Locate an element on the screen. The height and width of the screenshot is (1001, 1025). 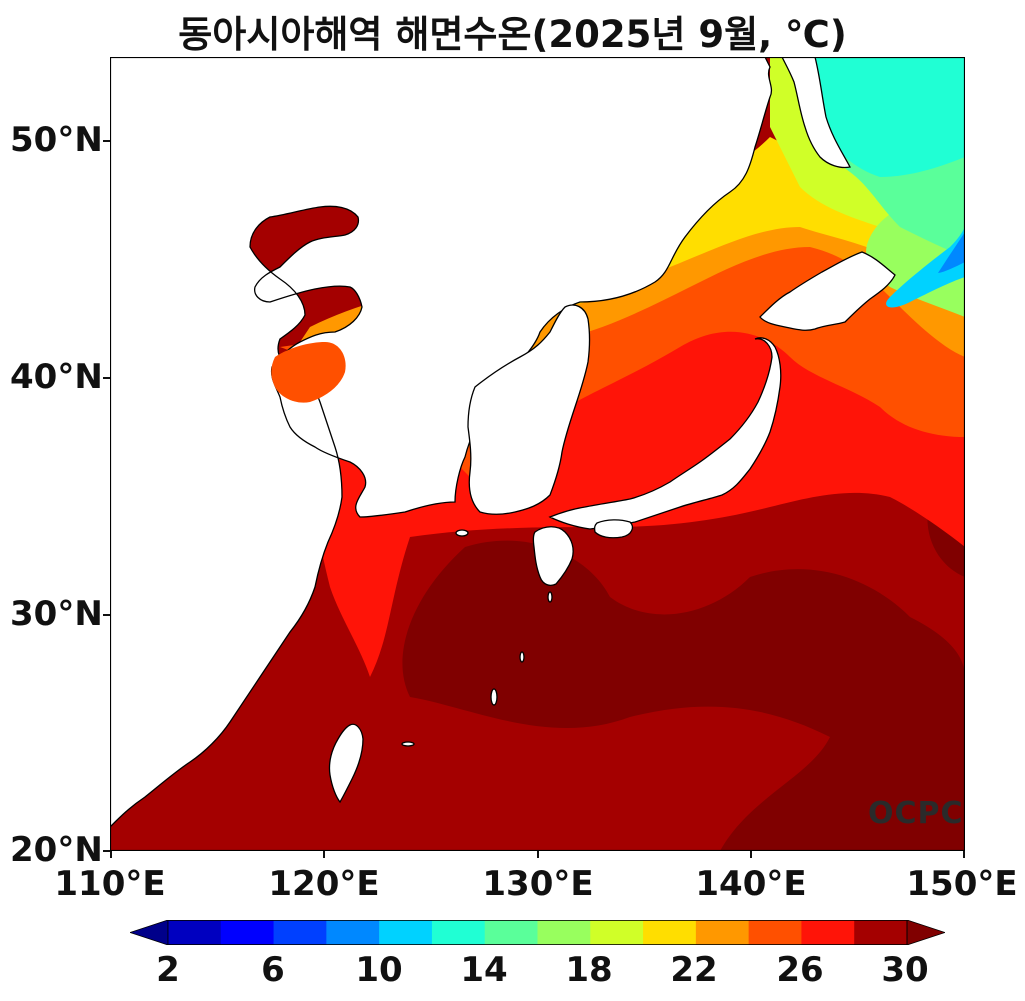
colorbar-tick-label: 18 is located at coordinates (589, 970).